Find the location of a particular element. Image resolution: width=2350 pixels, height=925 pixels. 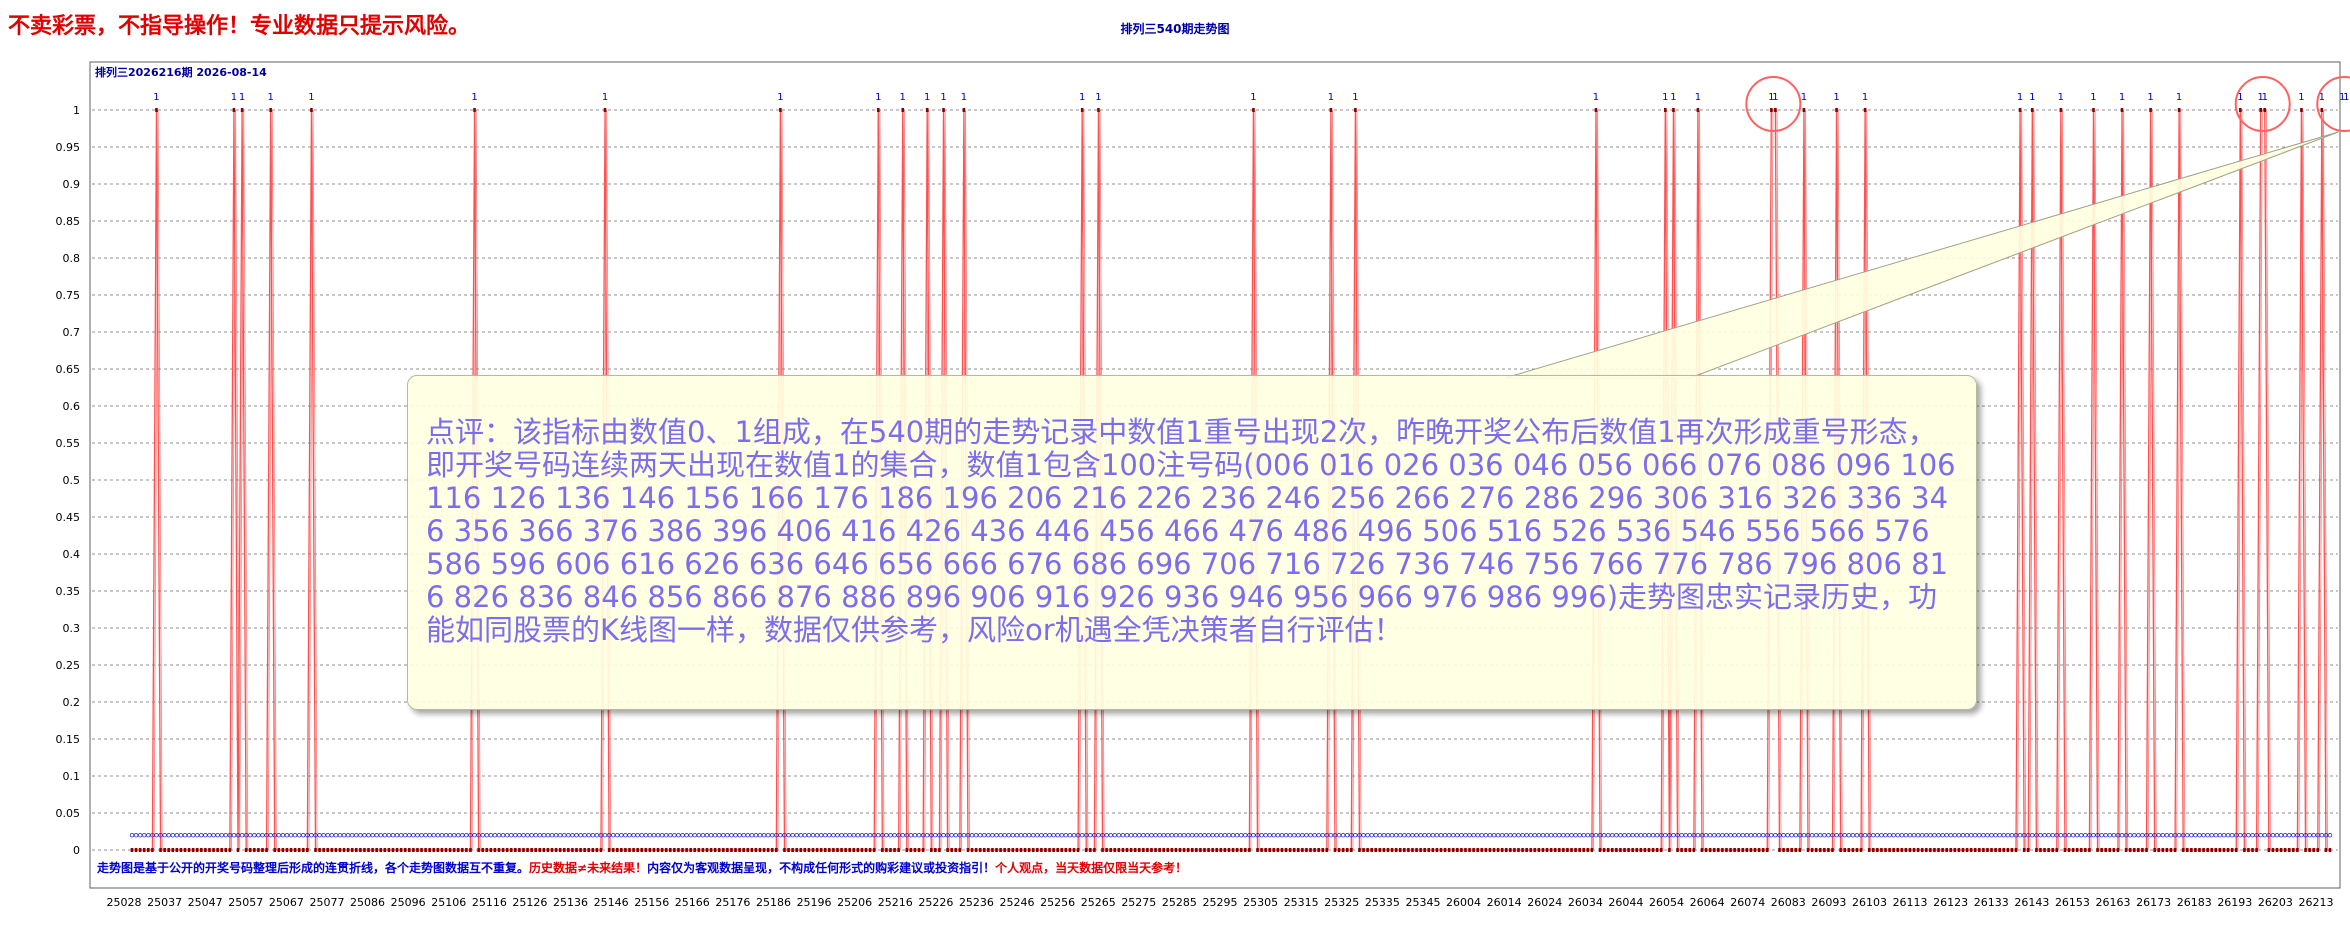

x-tick-label: 25265 is located at coordinates (1098, 902).